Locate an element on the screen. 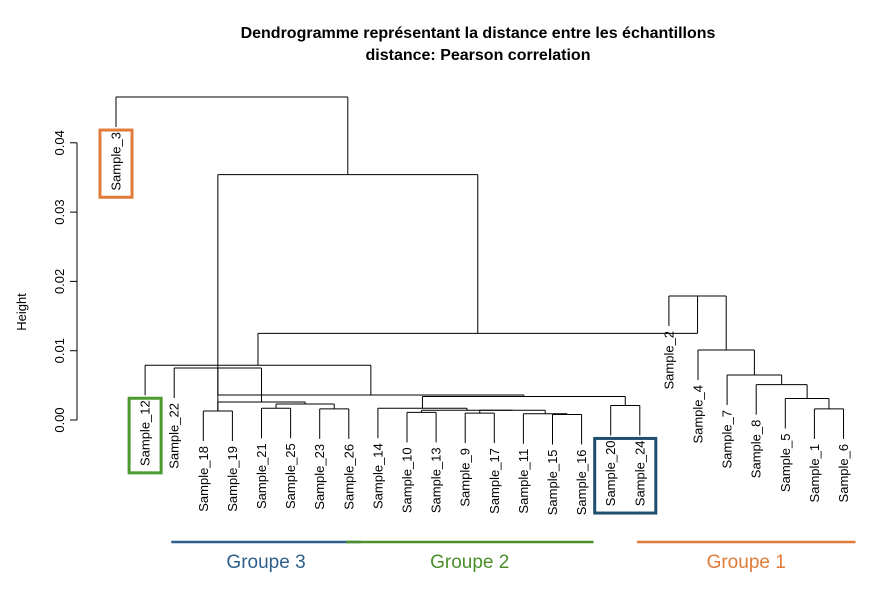 The image size is (872, 592). group-label: Groupe 3 is located at coordinates (265, 562).